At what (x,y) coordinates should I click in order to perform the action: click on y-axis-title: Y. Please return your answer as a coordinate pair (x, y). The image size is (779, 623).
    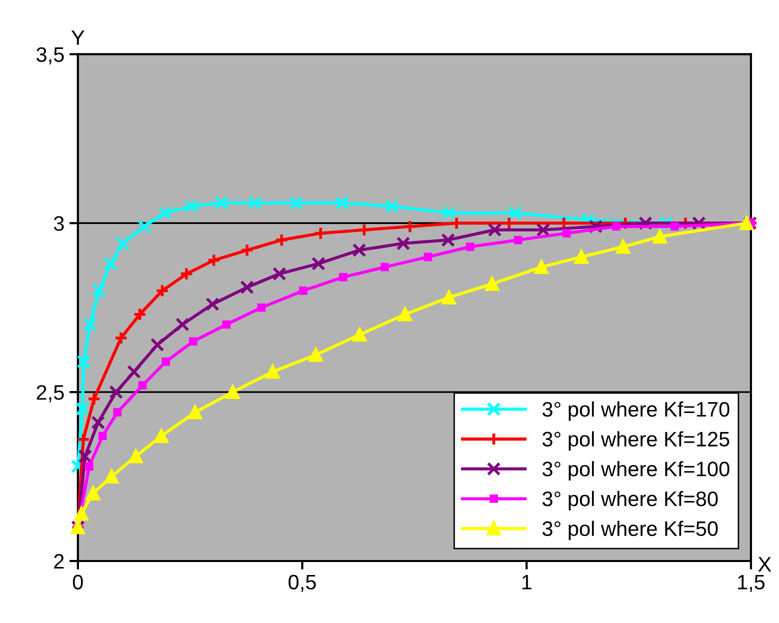
    Looking at the image, I should click on (77, 37).